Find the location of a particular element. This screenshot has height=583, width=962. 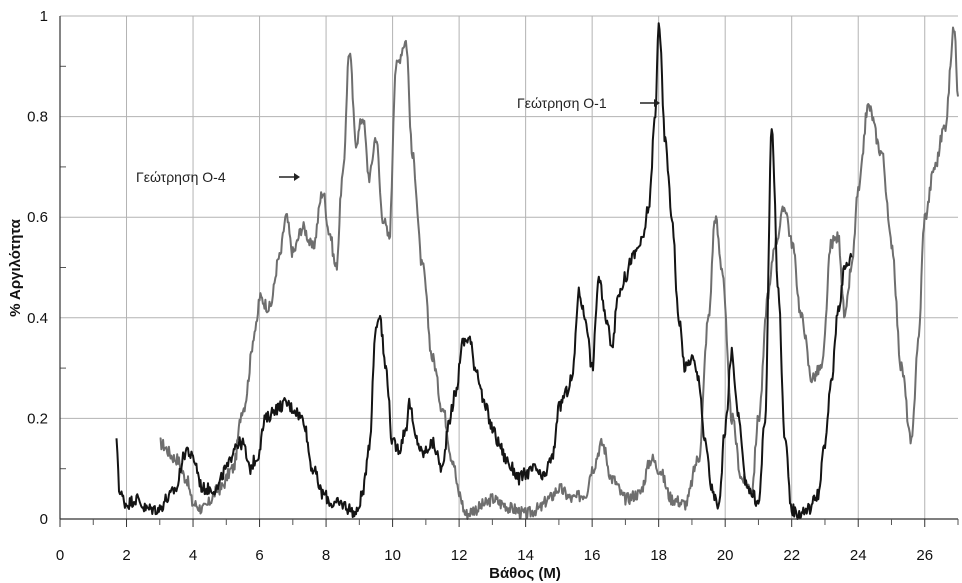

x-tick-label: 12 is located at coordinates (459, 555).